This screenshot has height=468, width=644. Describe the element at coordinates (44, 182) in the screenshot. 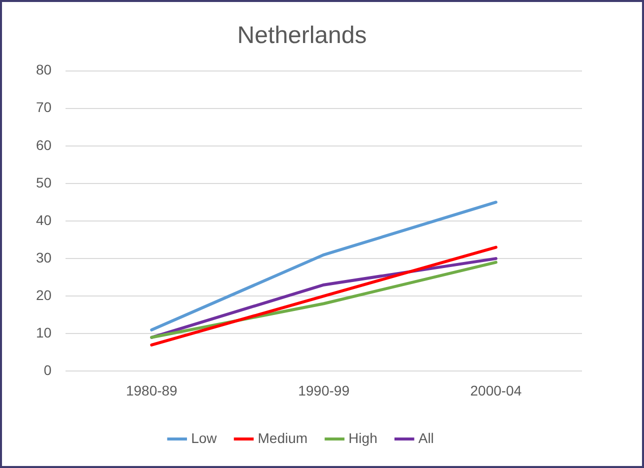

I see `y-tick-label: 50` at that location.